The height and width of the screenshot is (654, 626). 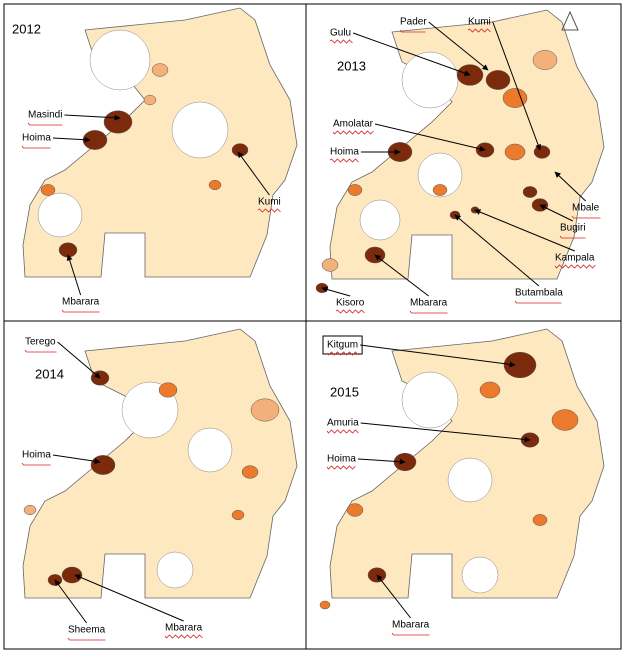 What do you see at coordinates (573, 228) in the screenshot?
I see `district-label: Bugiri` at bounding box center [573, 228].